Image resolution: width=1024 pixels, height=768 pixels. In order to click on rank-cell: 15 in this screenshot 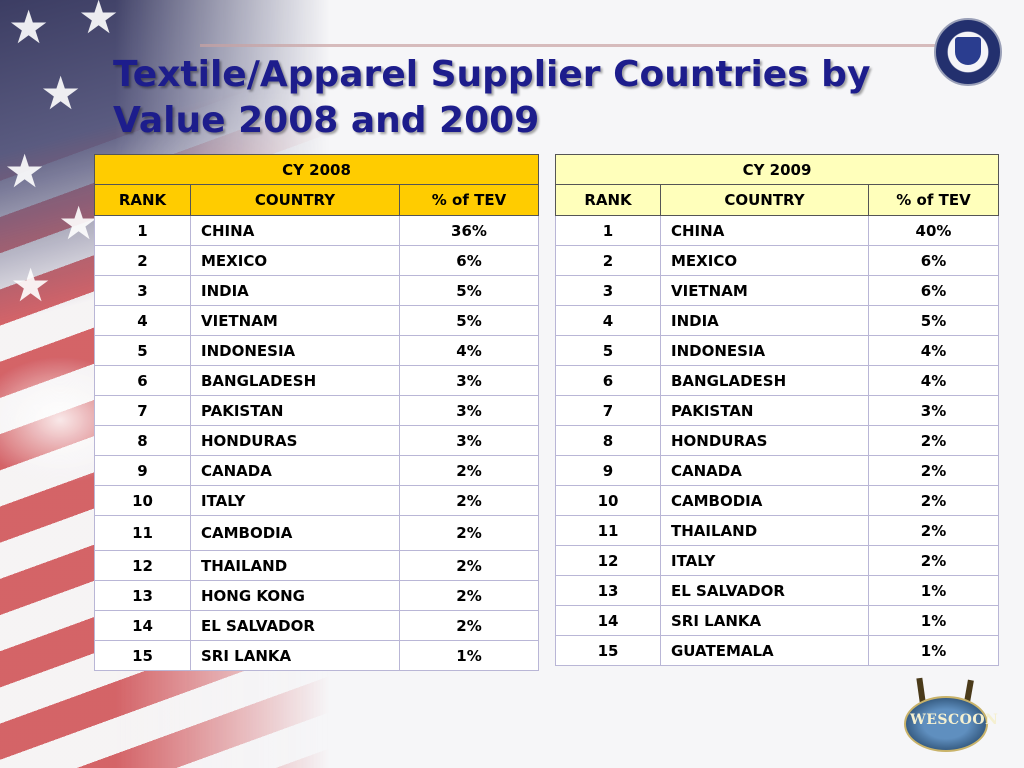, I will do `click(608, 650)`.